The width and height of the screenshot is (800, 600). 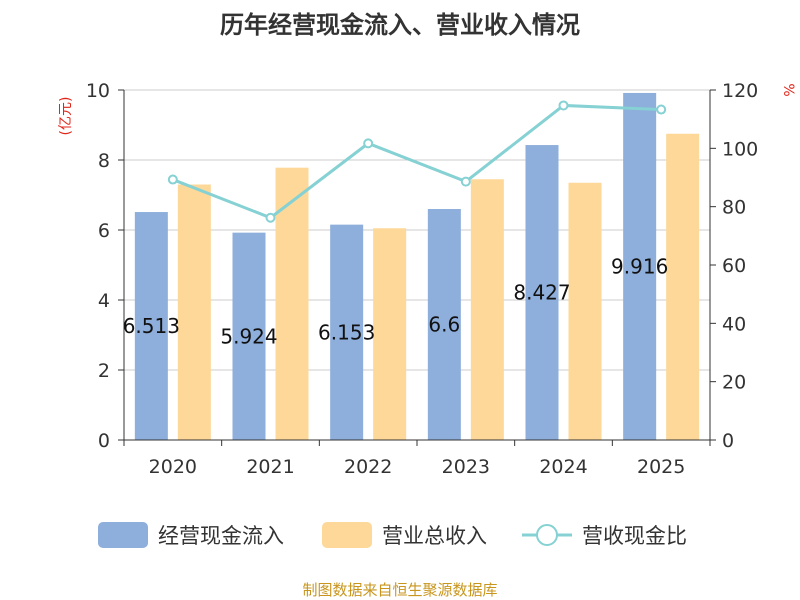 I want to click on bar-data-label: 8.427, so click(x=541, y=293).